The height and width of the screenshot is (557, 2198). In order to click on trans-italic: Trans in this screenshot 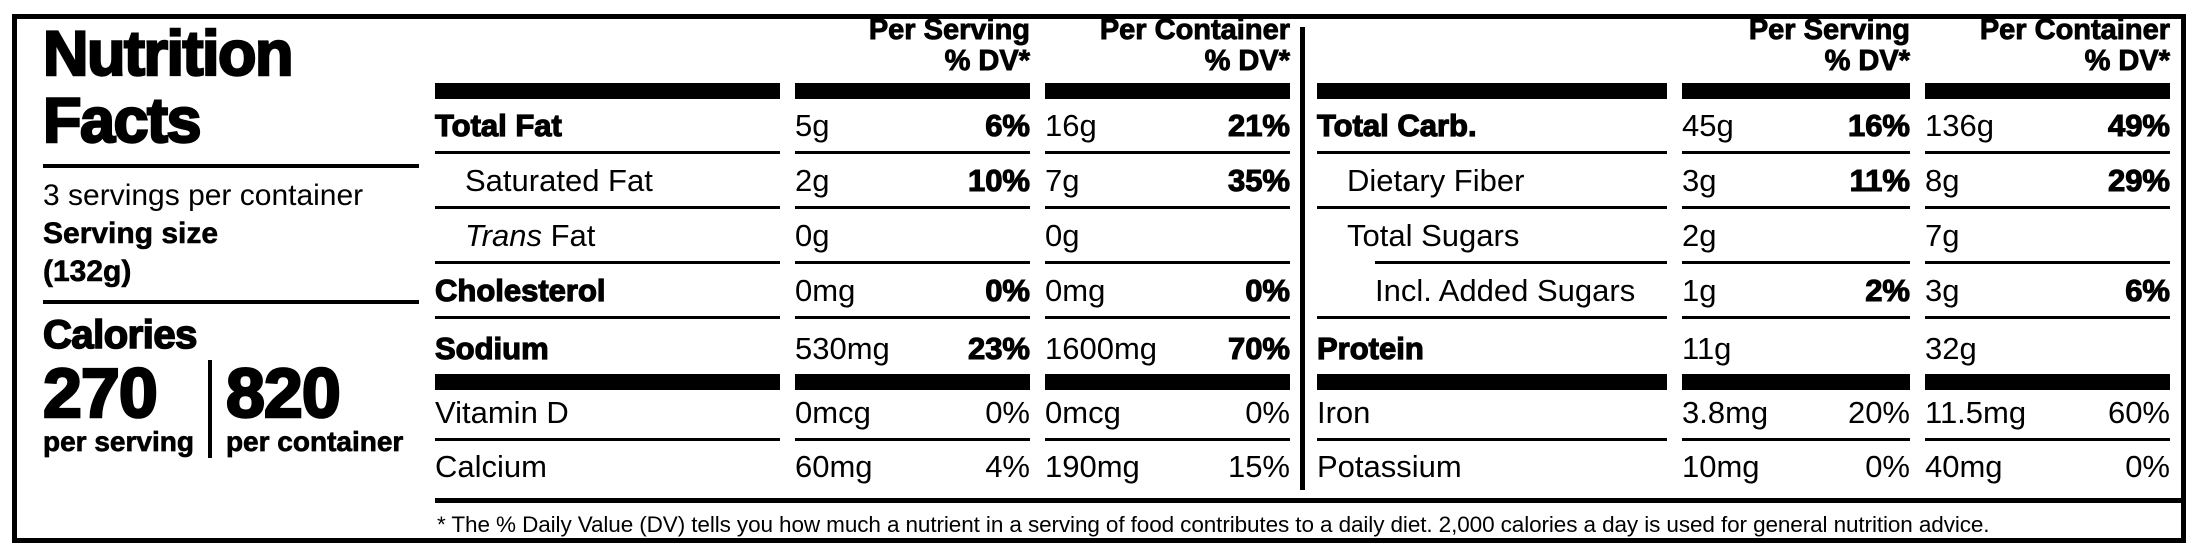, I will do `click(503, 235)`.